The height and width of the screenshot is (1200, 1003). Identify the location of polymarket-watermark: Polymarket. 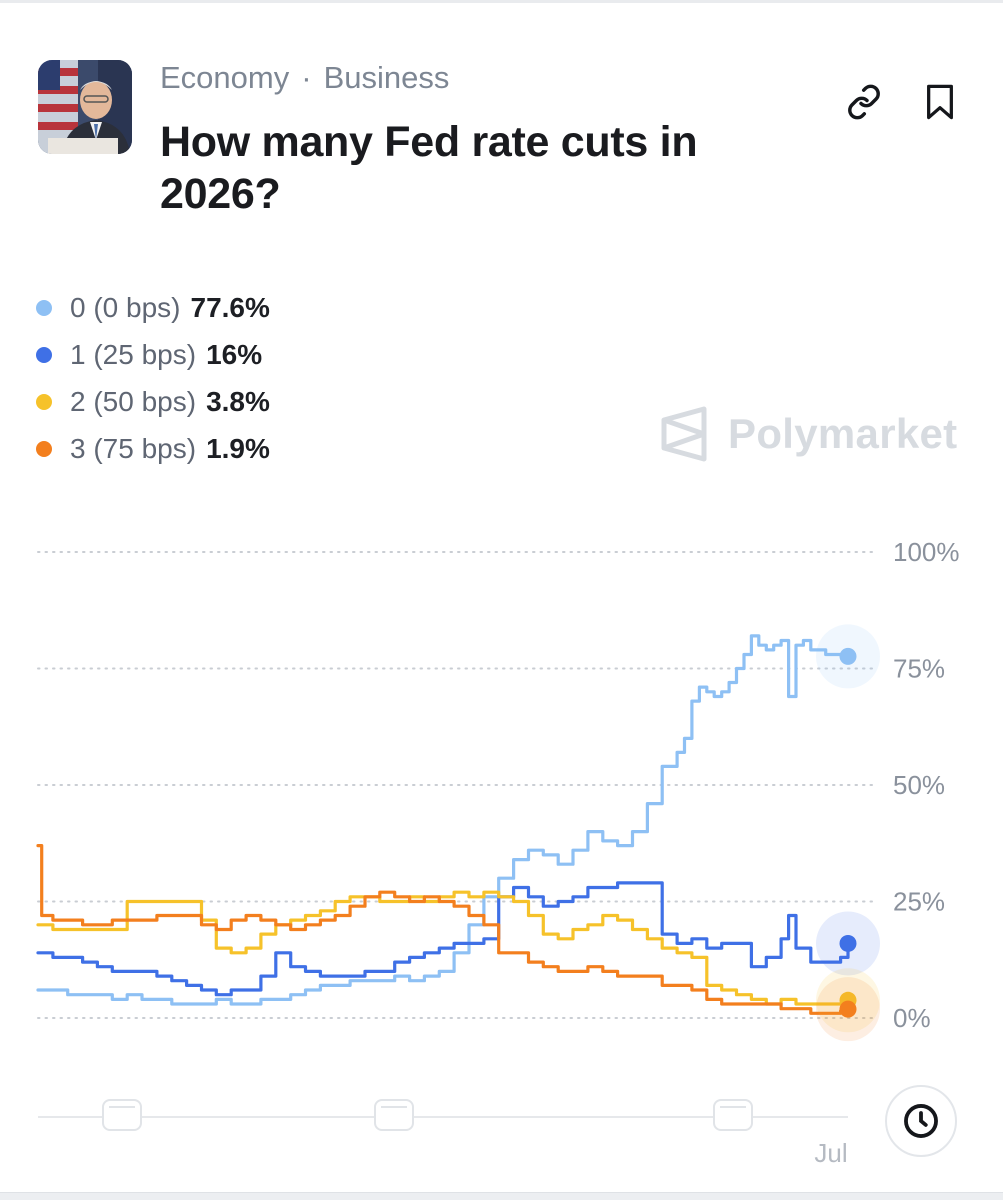
(808, 434).